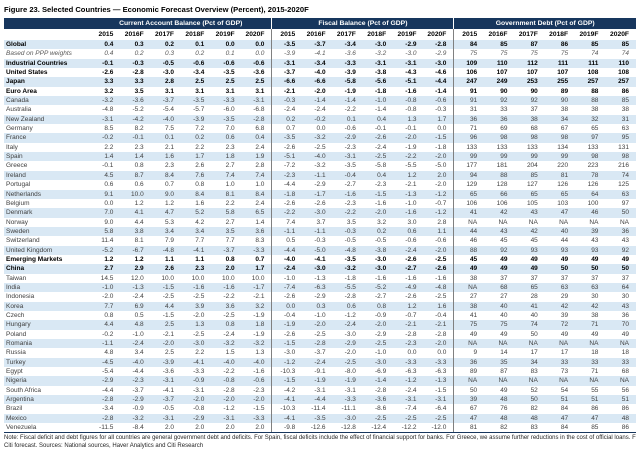 Image resolution: width=640 pixels, height=465 pixels. Describe the element at coordinates (469, 400) in the screenshot. I see `value-cell: 39` at that location.